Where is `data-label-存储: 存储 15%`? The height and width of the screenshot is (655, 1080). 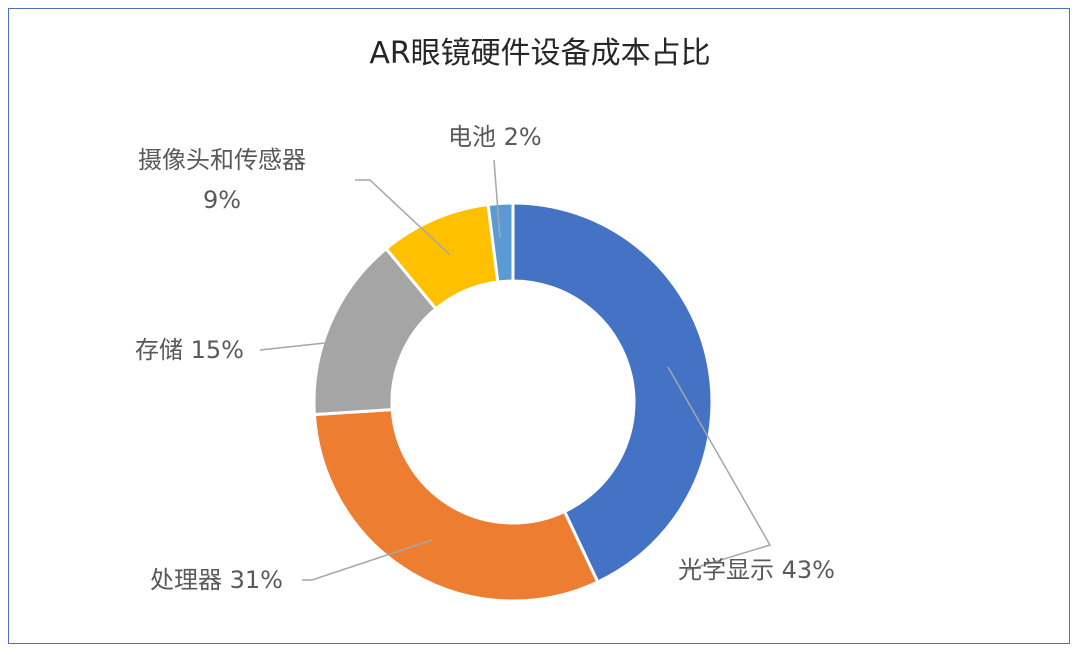
data-label-存储: 存储 15% is located at coordinates (189, 350).